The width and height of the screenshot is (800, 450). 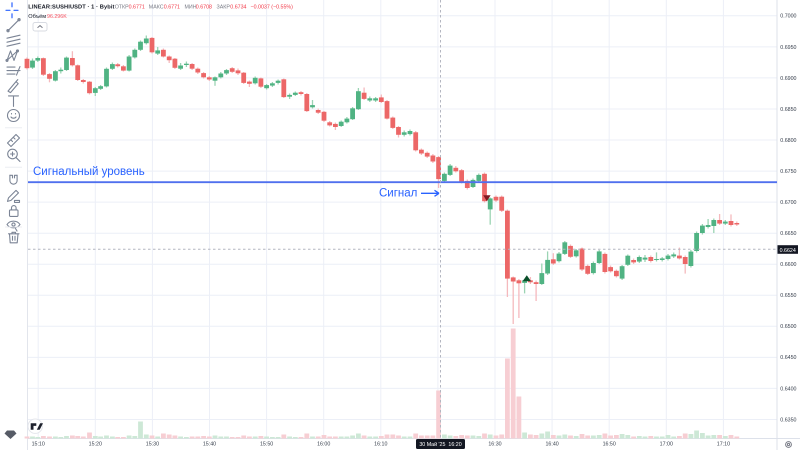 I want to click on svg-text: 17:00, so click(x=666, y=444).